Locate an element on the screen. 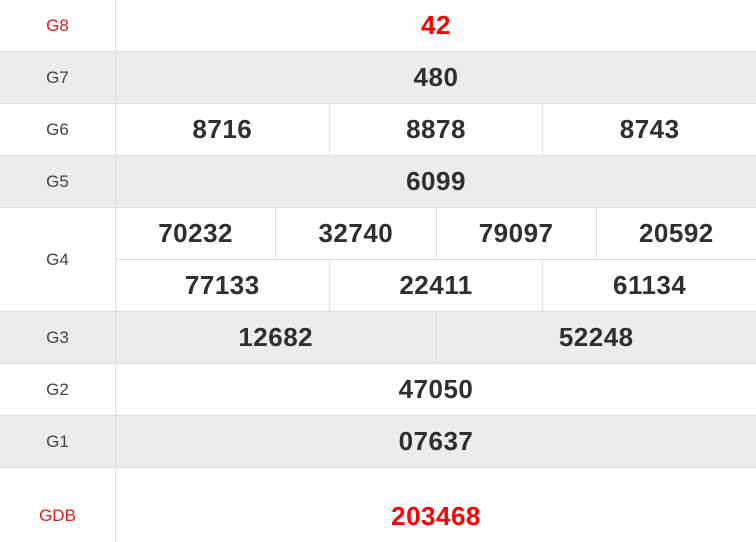 The width and height of the screenshot is (756, 542). prize-value-cell: 20592 is located at coordinates (675, 233).